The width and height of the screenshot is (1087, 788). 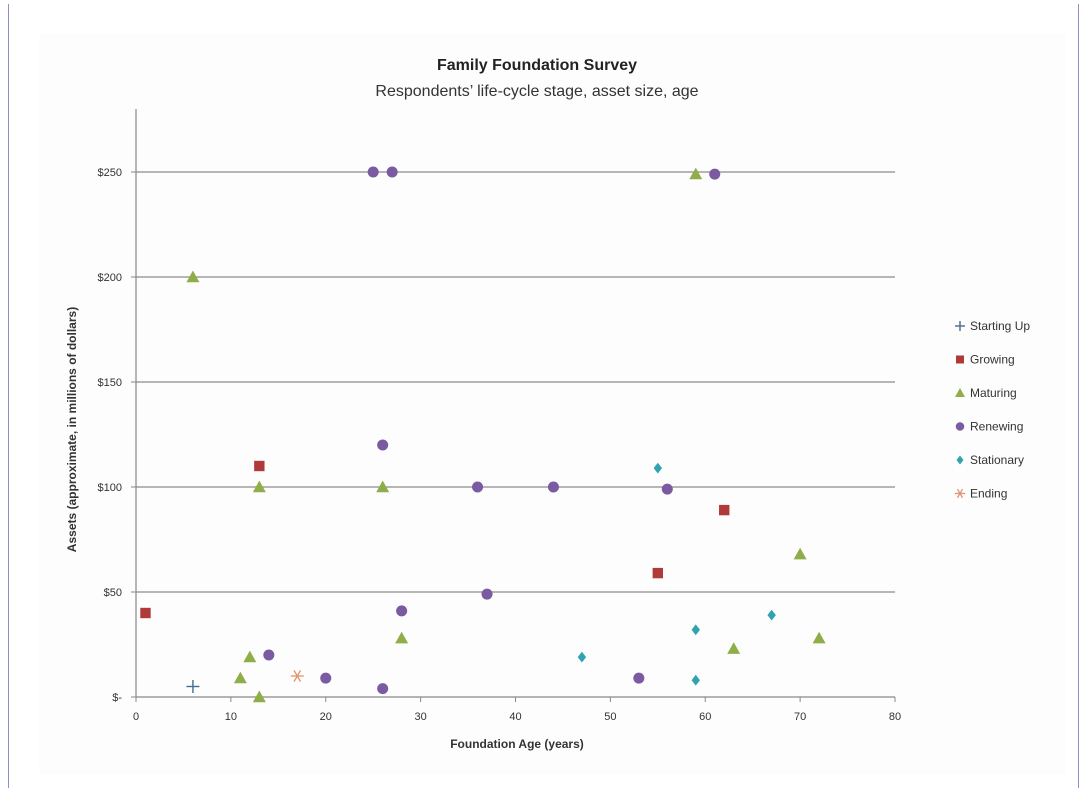 I want to click on data-point-ending-ray, so click(x=297, y=676).